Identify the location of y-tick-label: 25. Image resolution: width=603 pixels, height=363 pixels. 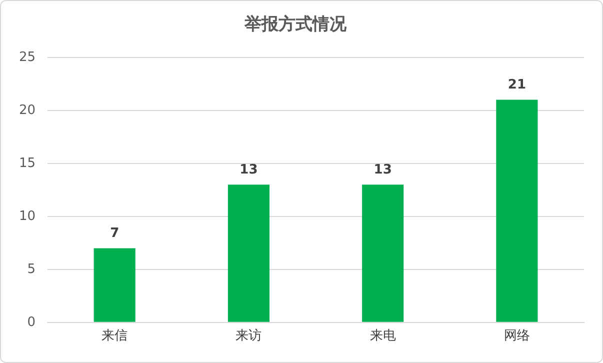
(27, 57).